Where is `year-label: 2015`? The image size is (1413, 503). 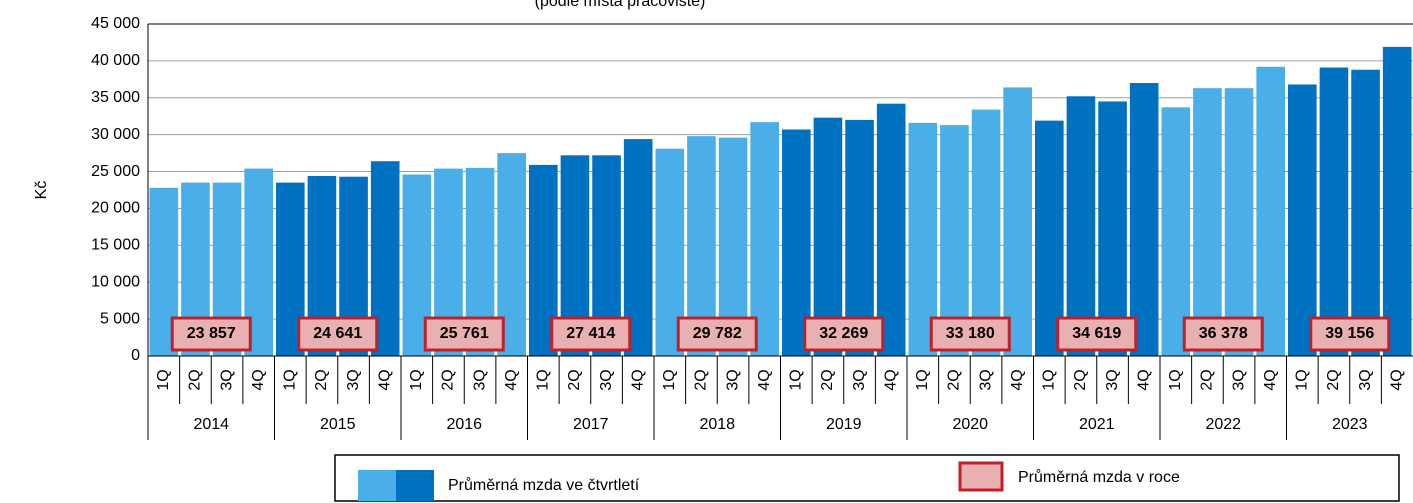 year-label: 2015 is located at coordinates (338, 424).